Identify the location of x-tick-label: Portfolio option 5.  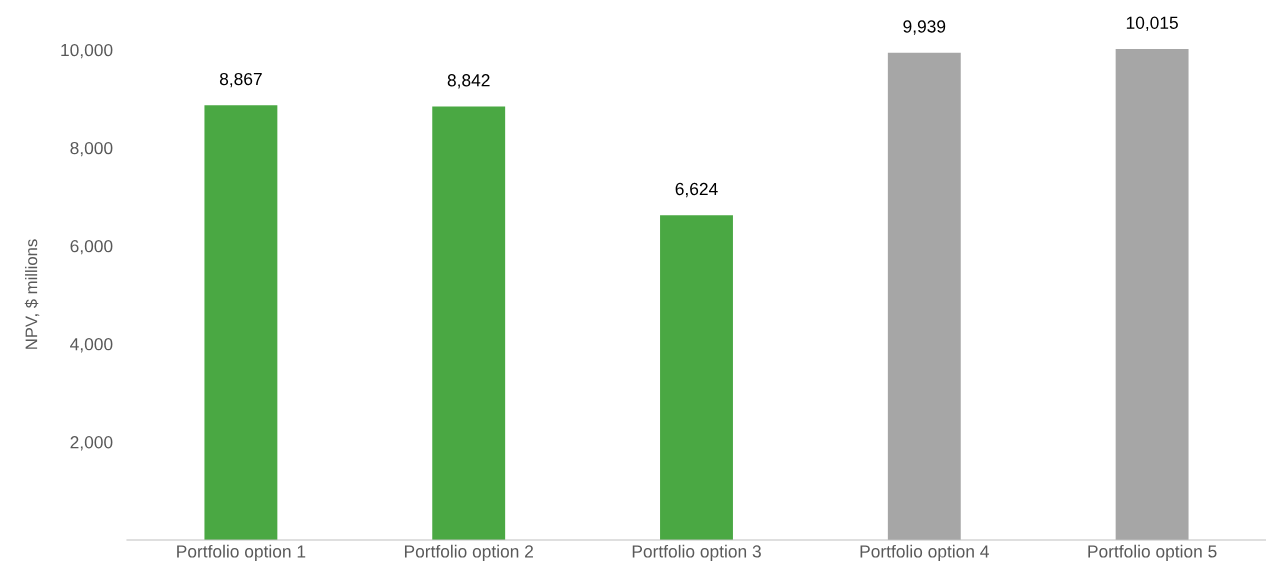
(1152, 553).